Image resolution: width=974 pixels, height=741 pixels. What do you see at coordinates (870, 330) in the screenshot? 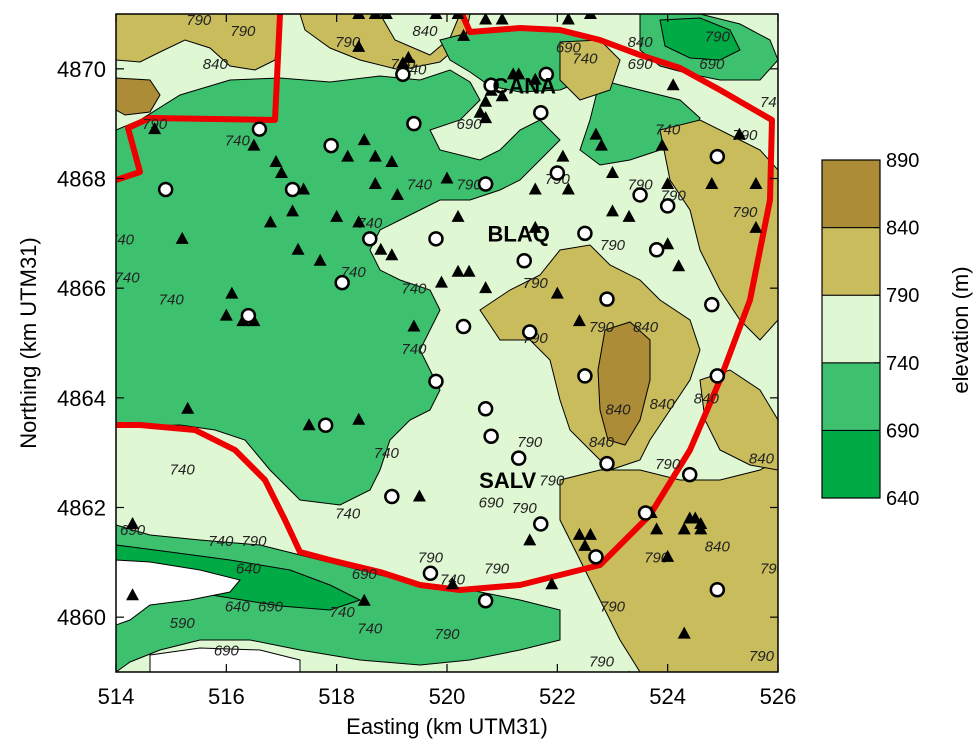
I see `colorbar: 640 690 740 790 840 890` at bounding box center [870, 330].